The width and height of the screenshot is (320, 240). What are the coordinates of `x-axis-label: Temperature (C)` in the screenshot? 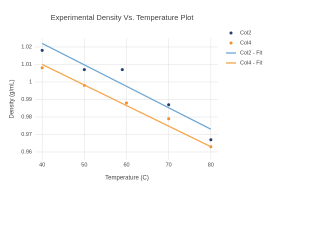 It's located at (127, 179).